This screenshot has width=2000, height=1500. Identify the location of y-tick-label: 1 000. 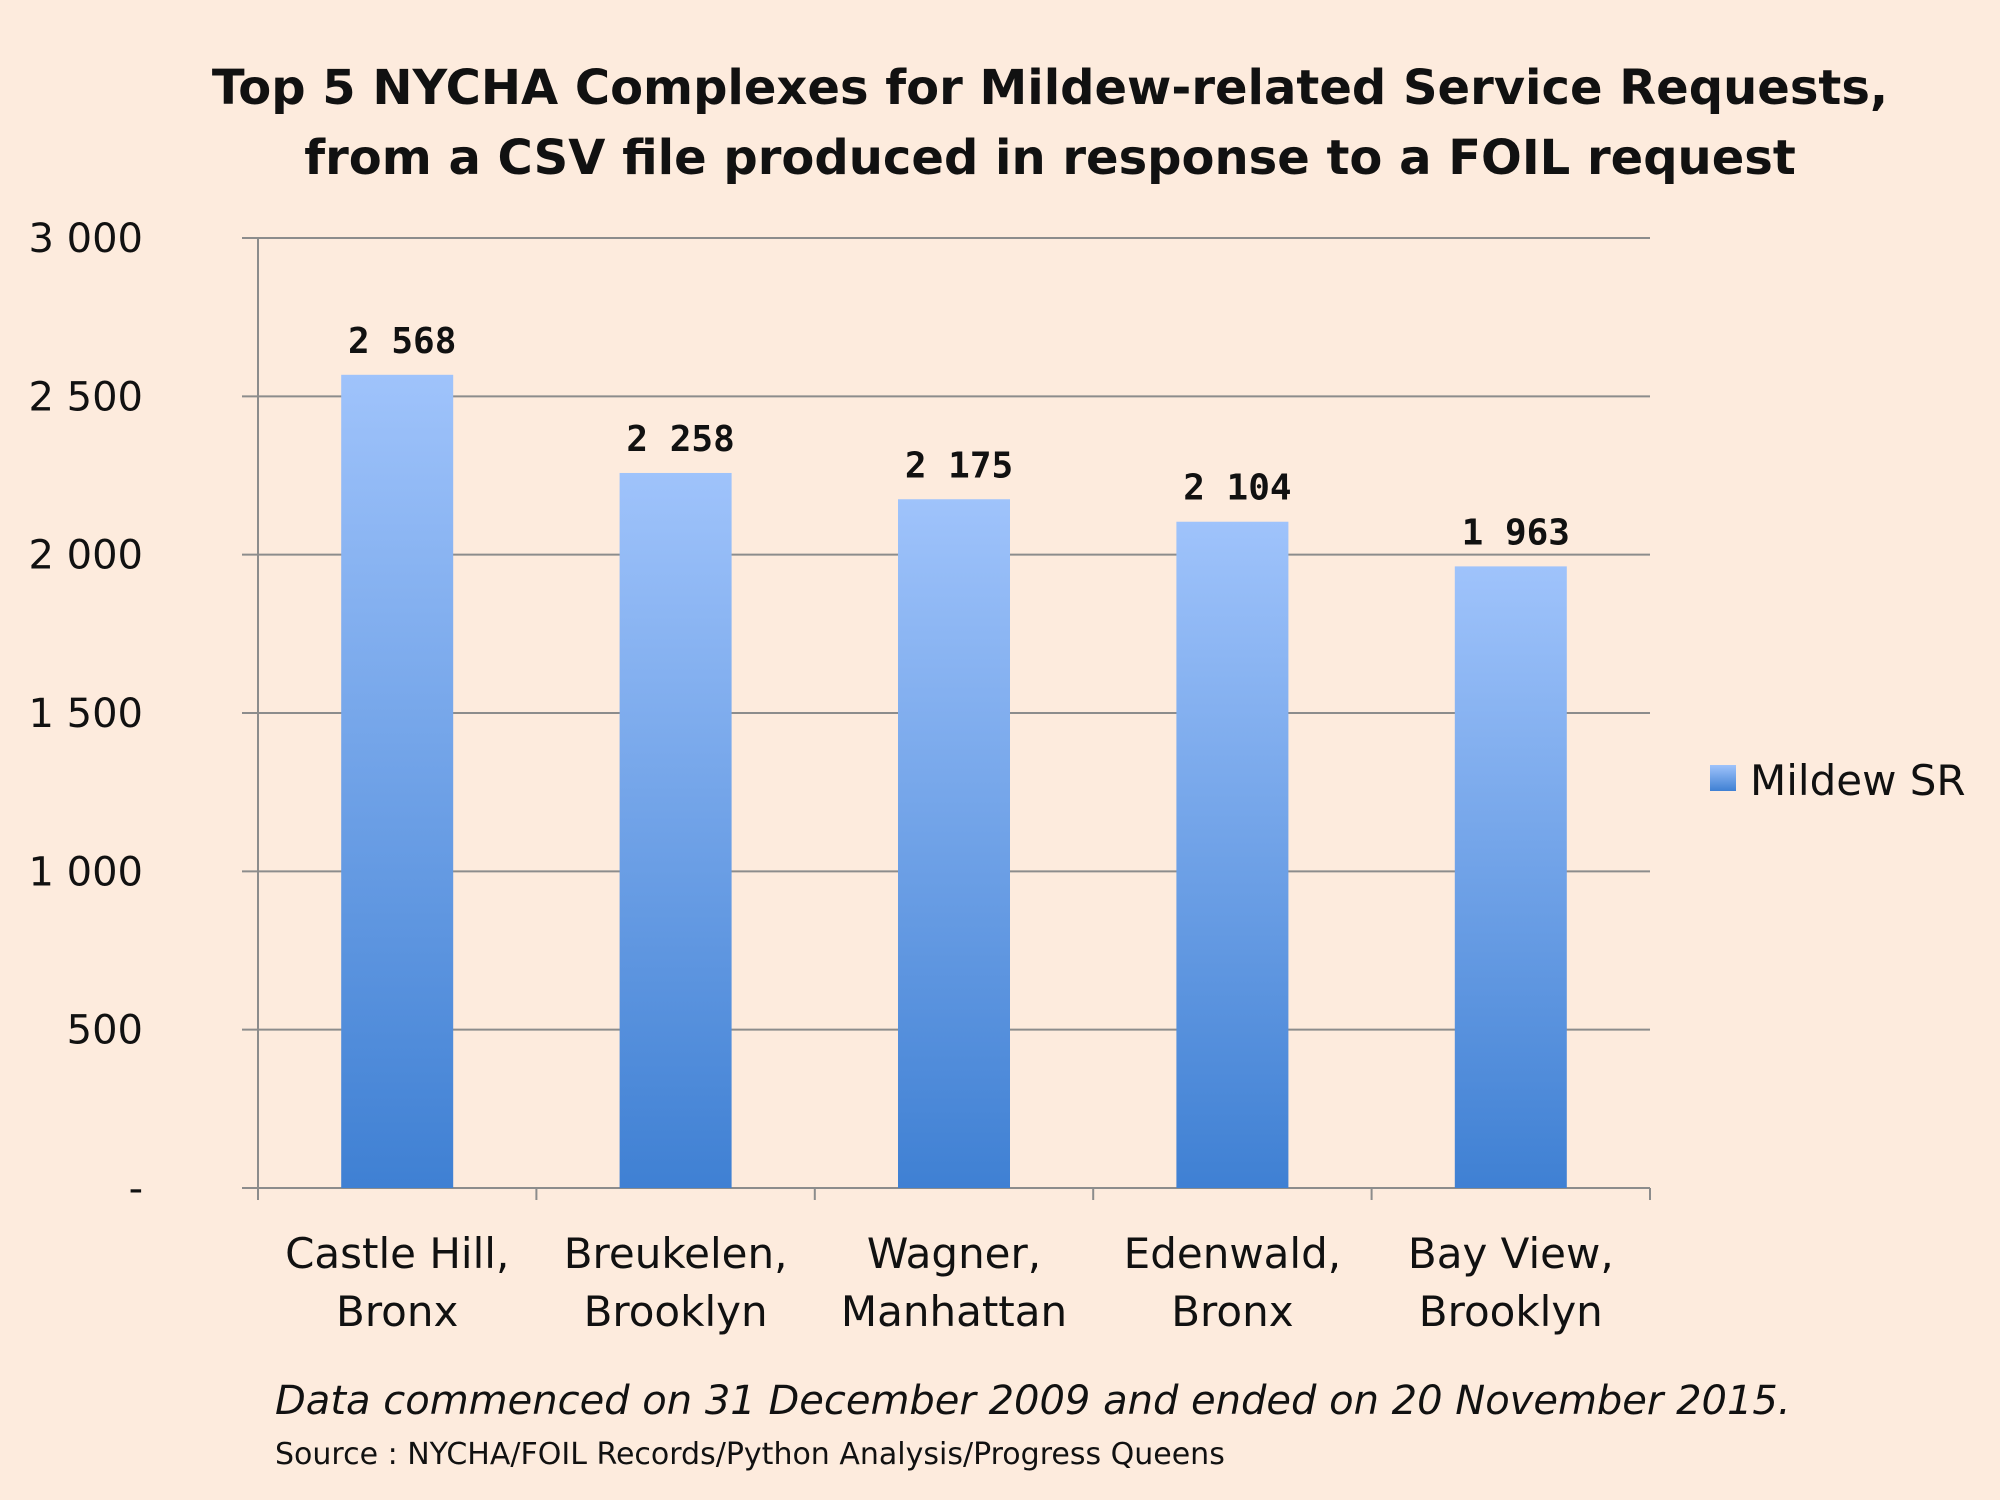
(85, 872).